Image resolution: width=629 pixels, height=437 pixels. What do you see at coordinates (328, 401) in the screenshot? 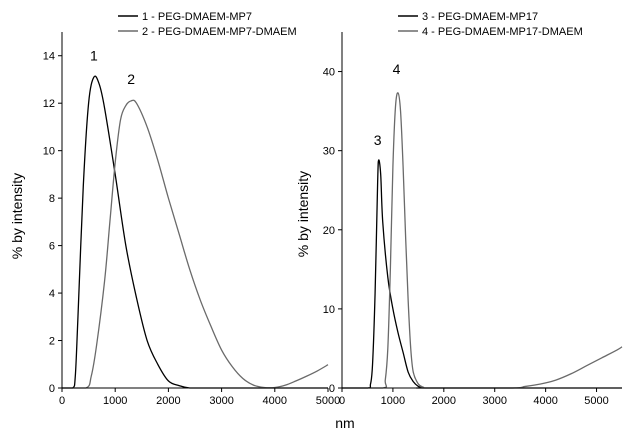
I see `left-x-tick-label: 5000` at bounding box center [328, 401].